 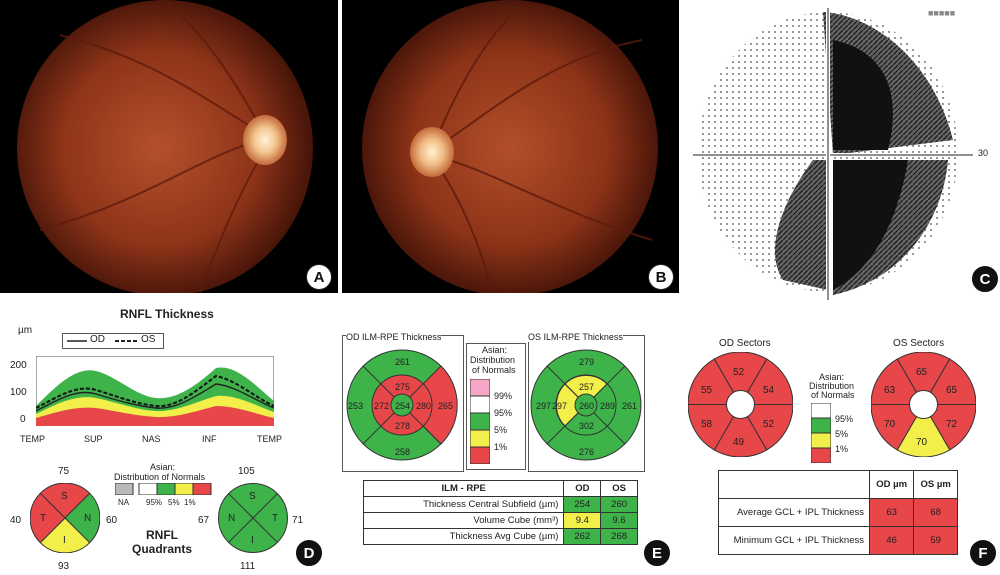 What do you see at coordinates (64, 496) in the screenshot?
I see `od-quad-s: S` at bounding box center [64, 496].